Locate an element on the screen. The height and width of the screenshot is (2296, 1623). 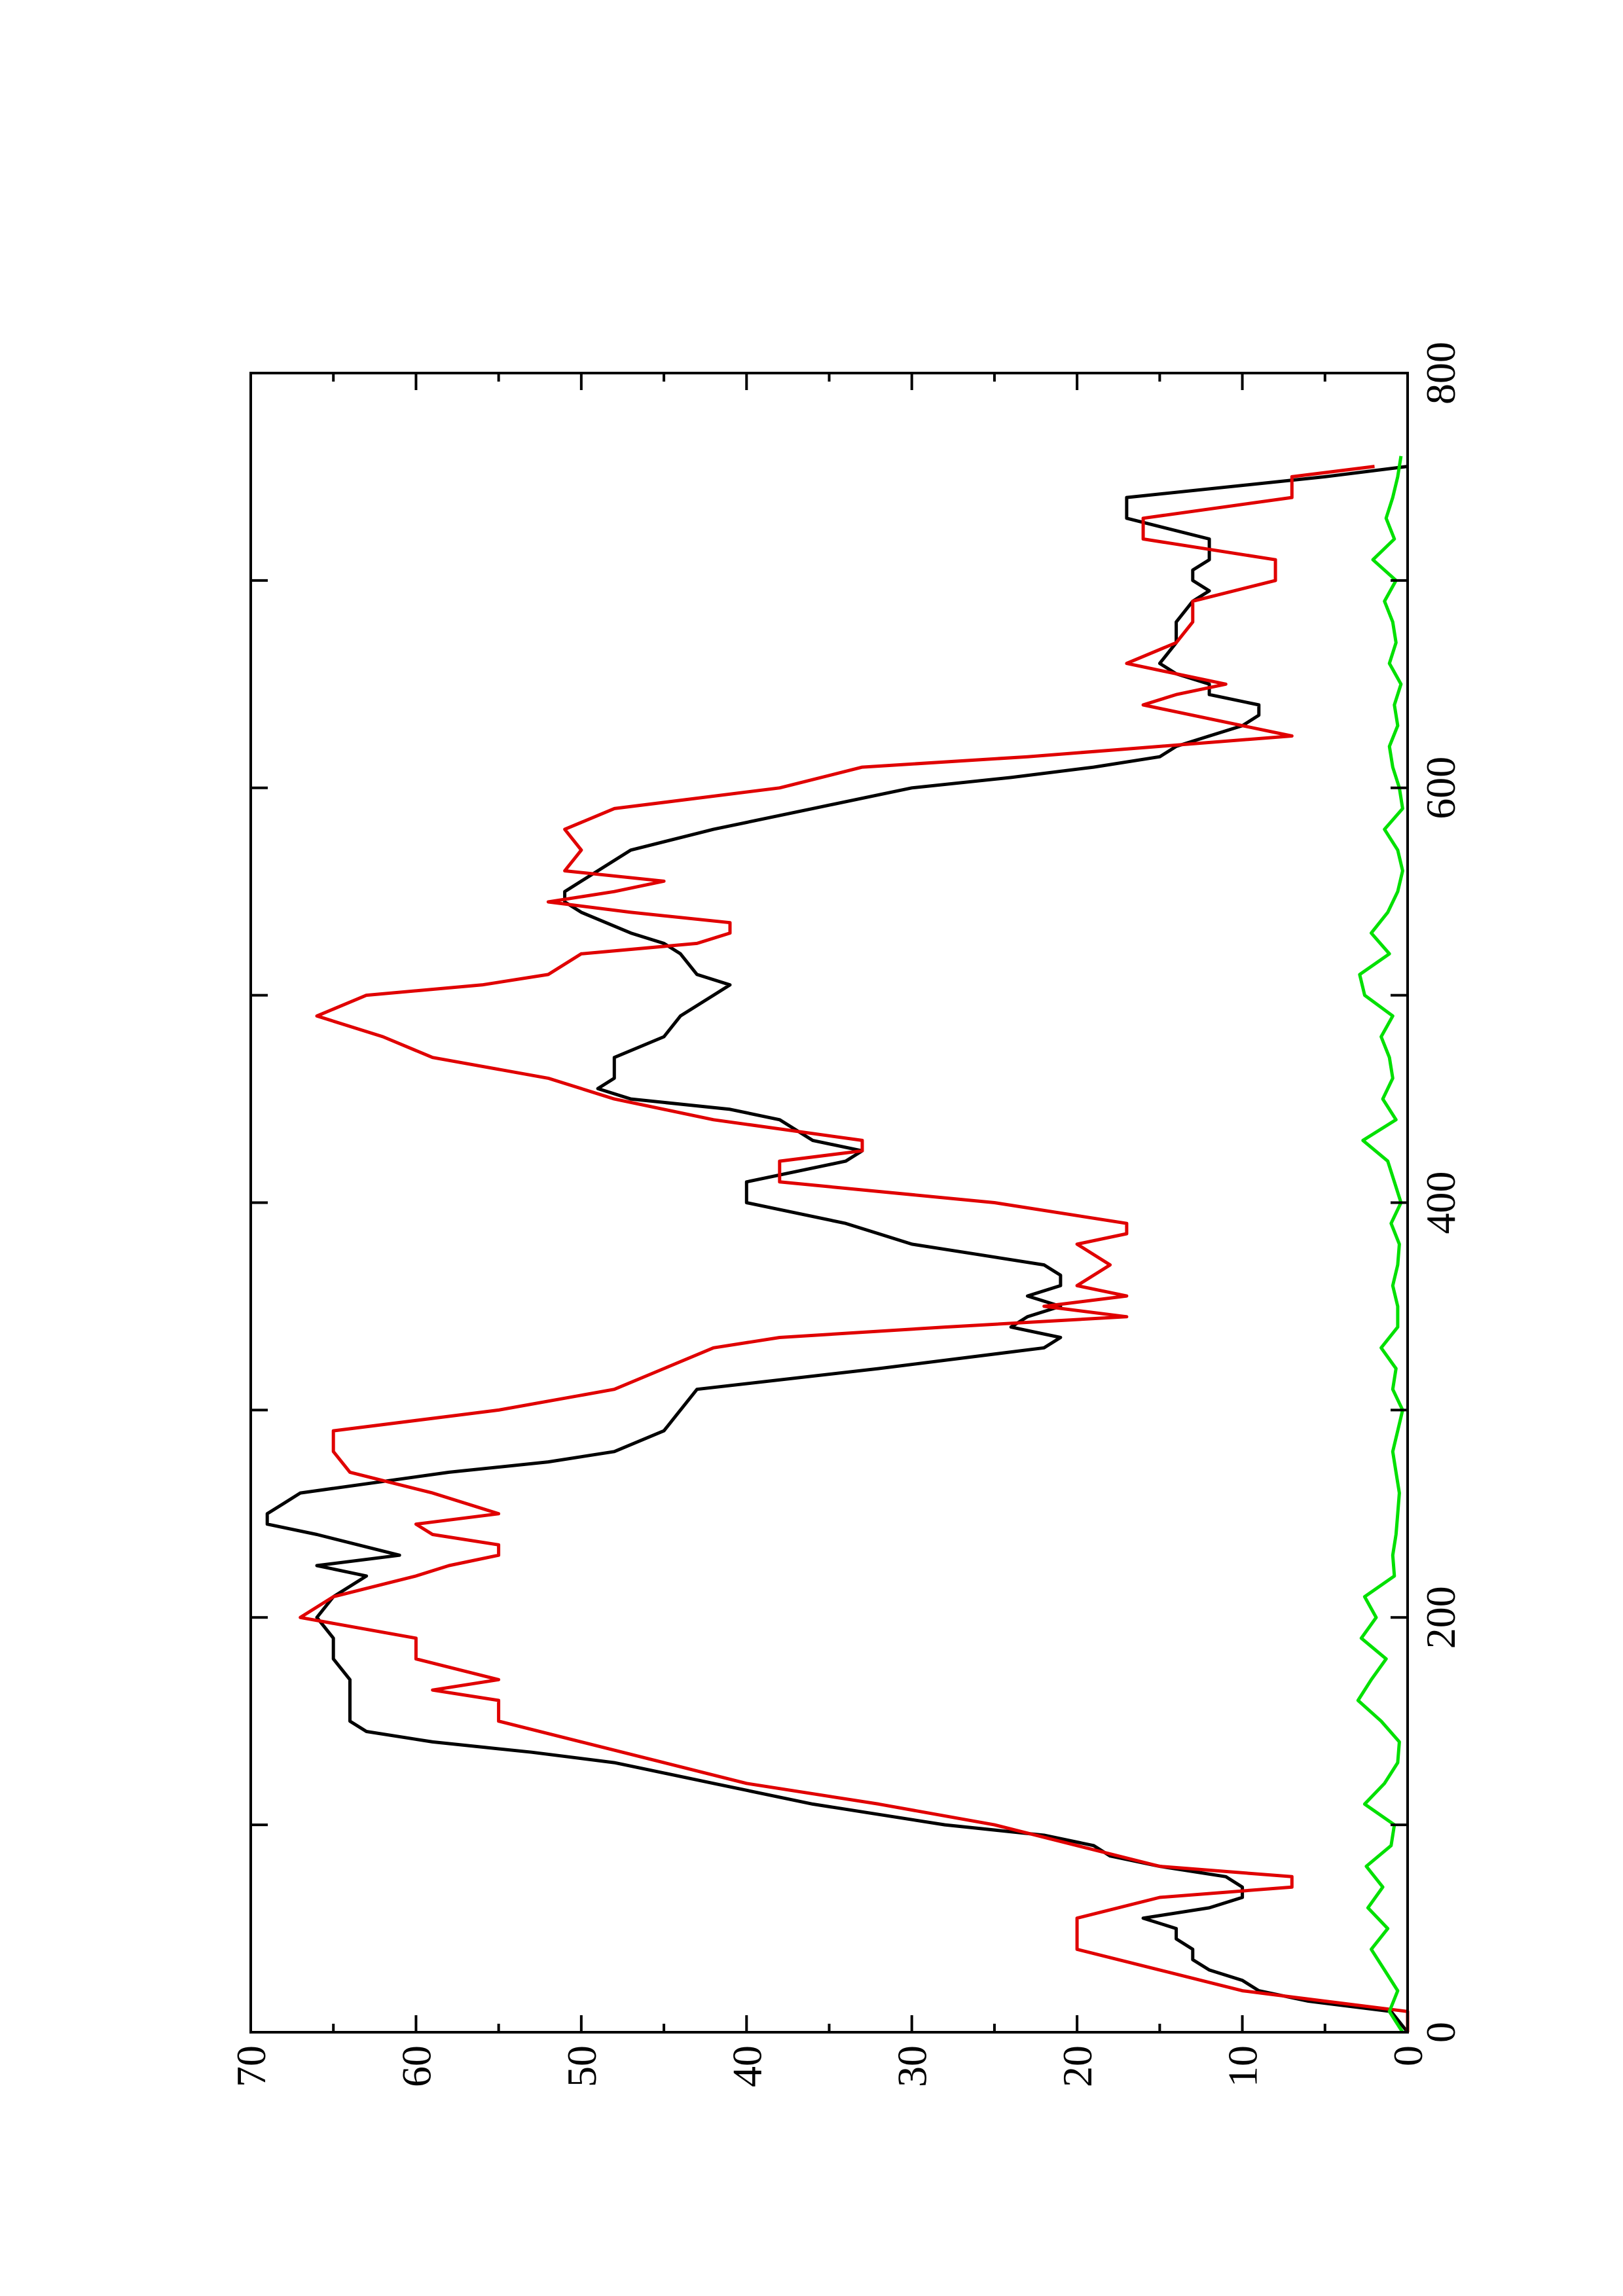
x-tick-label: 200 is located at coordinates (1440, 1617).